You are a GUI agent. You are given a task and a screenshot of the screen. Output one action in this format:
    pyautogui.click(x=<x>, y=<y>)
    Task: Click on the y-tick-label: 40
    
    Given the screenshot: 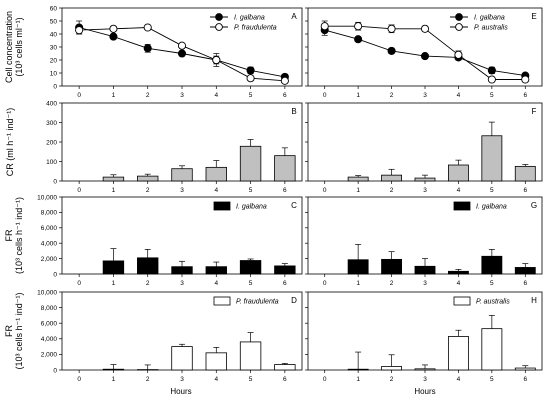 What is the action you would take?
    pyautogui.click(x=54, y=34)
    